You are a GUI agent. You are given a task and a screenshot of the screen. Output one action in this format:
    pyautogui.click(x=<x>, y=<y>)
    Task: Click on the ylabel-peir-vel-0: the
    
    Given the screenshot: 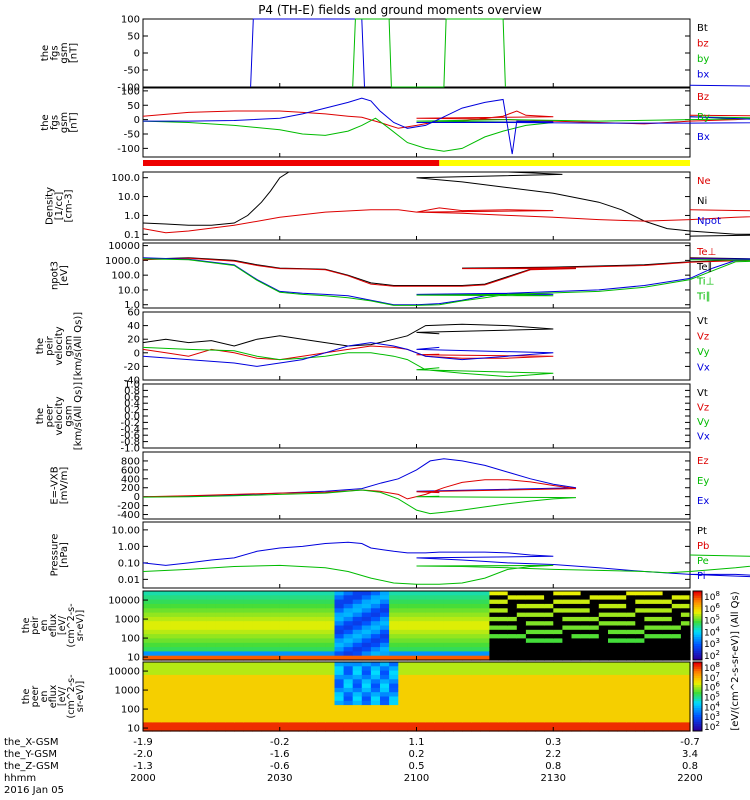 What is the action you would take?
    pyautogui.click(x=40, y=346)
    